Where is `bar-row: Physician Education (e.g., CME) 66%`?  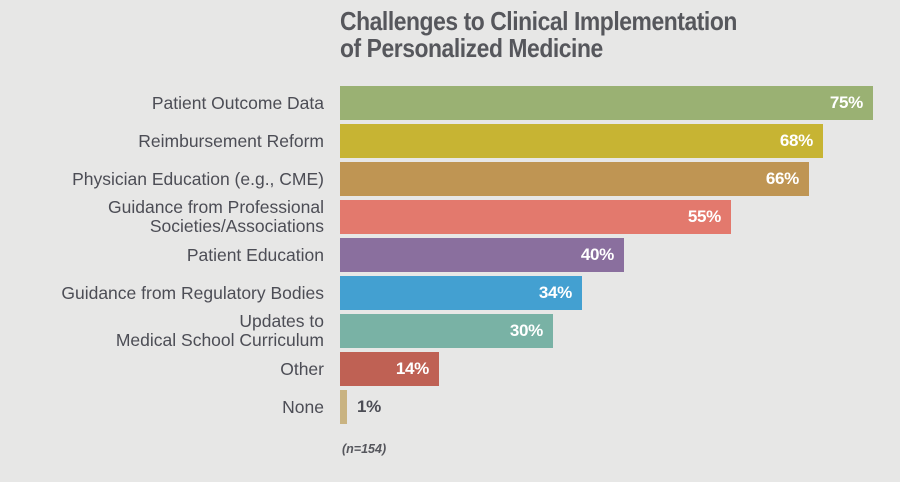
bar-row: Physician Education (e.g., CME) 66% is located at coordinates (450, 179).